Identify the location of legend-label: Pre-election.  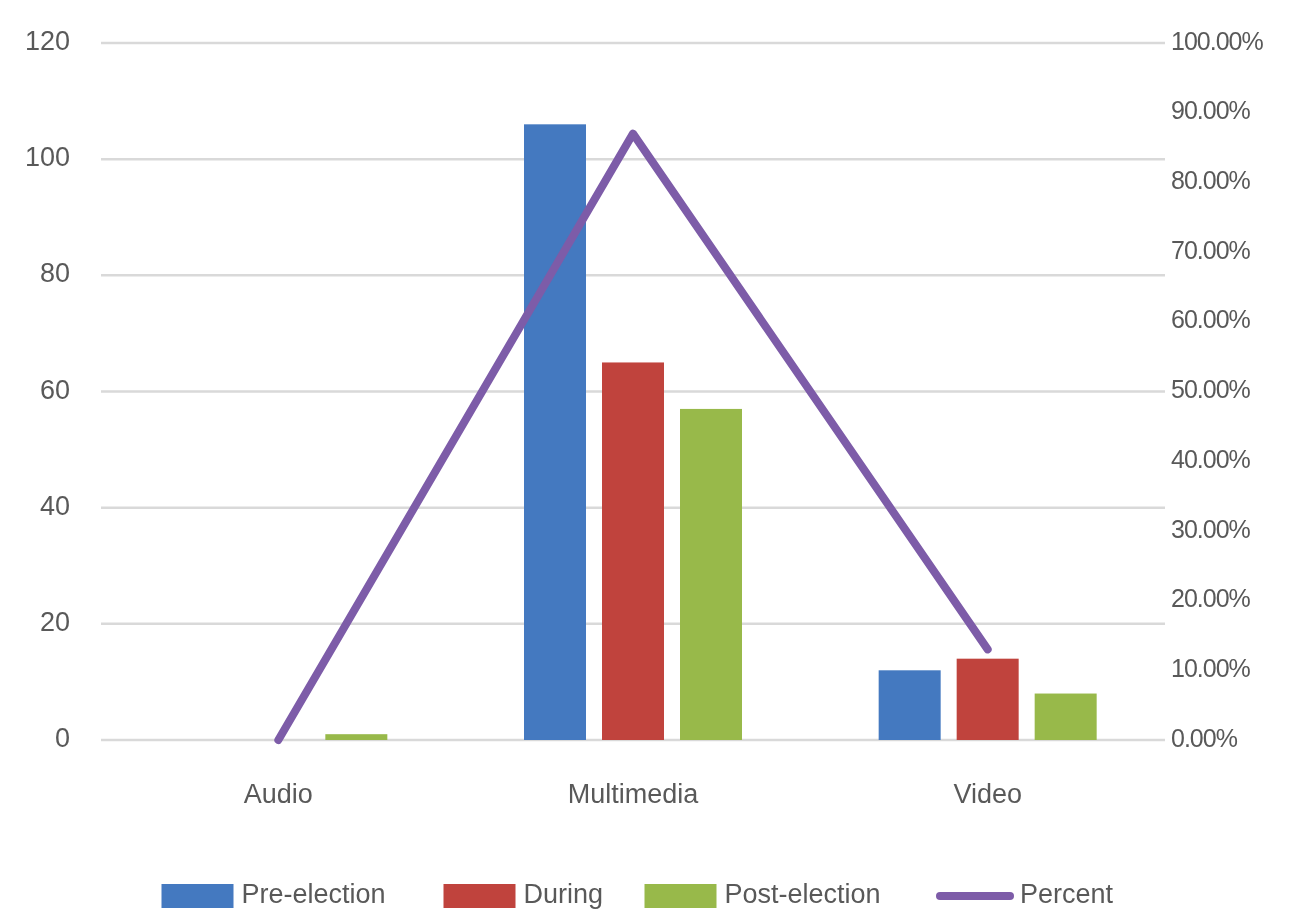
(313, 894).